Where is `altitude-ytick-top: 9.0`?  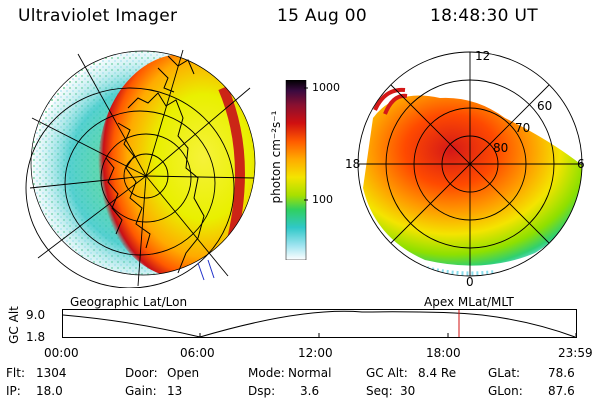
altitude-ytick-top: 9.0 is located at coordinates (36, 315).